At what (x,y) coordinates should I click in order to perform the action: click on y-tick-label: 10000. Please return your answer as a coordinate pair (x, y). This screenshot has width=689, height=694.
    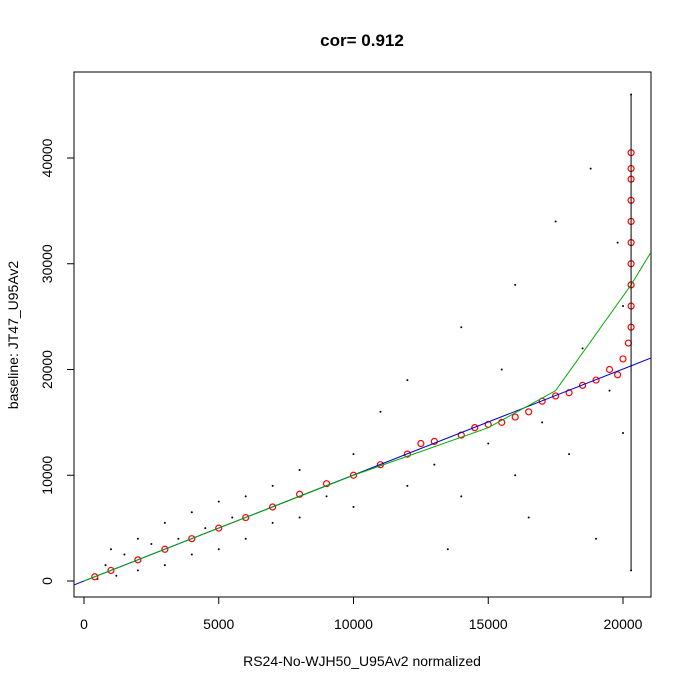
    Looking at the image, I should click on (47, 475).